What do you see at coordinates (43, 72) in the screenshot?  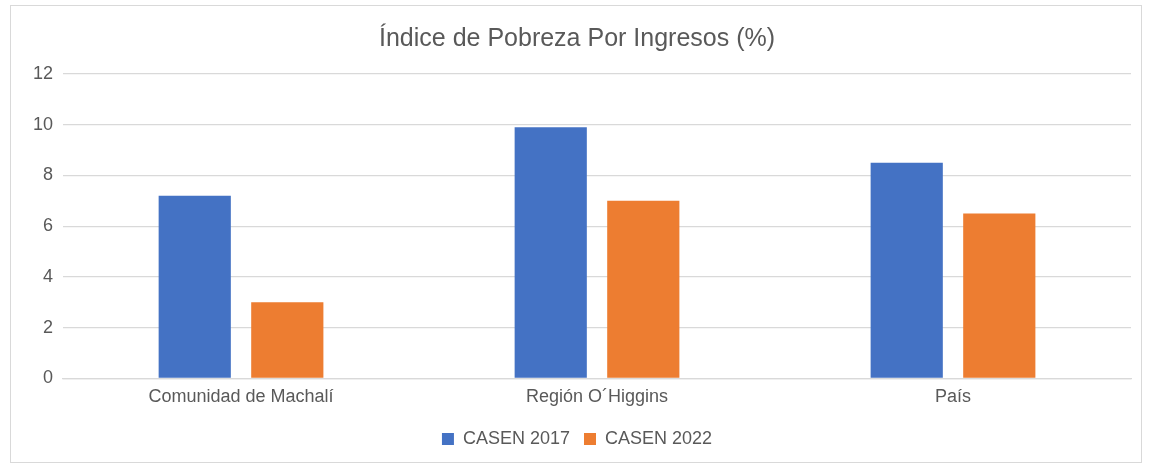 I see `y-tick-label: 12` at bounding box center [43, 72].